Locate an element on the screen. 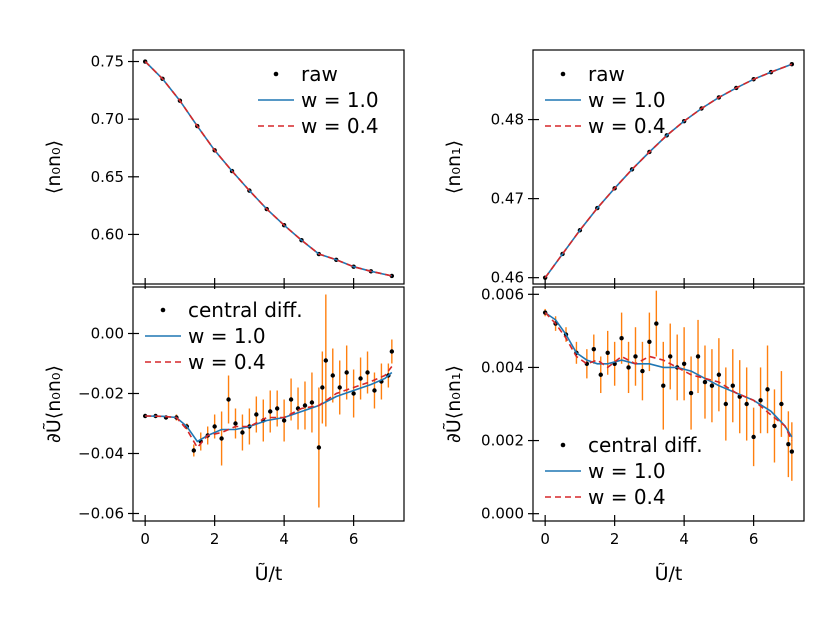  plot-area-top-left is located at coordinates (268, 169).